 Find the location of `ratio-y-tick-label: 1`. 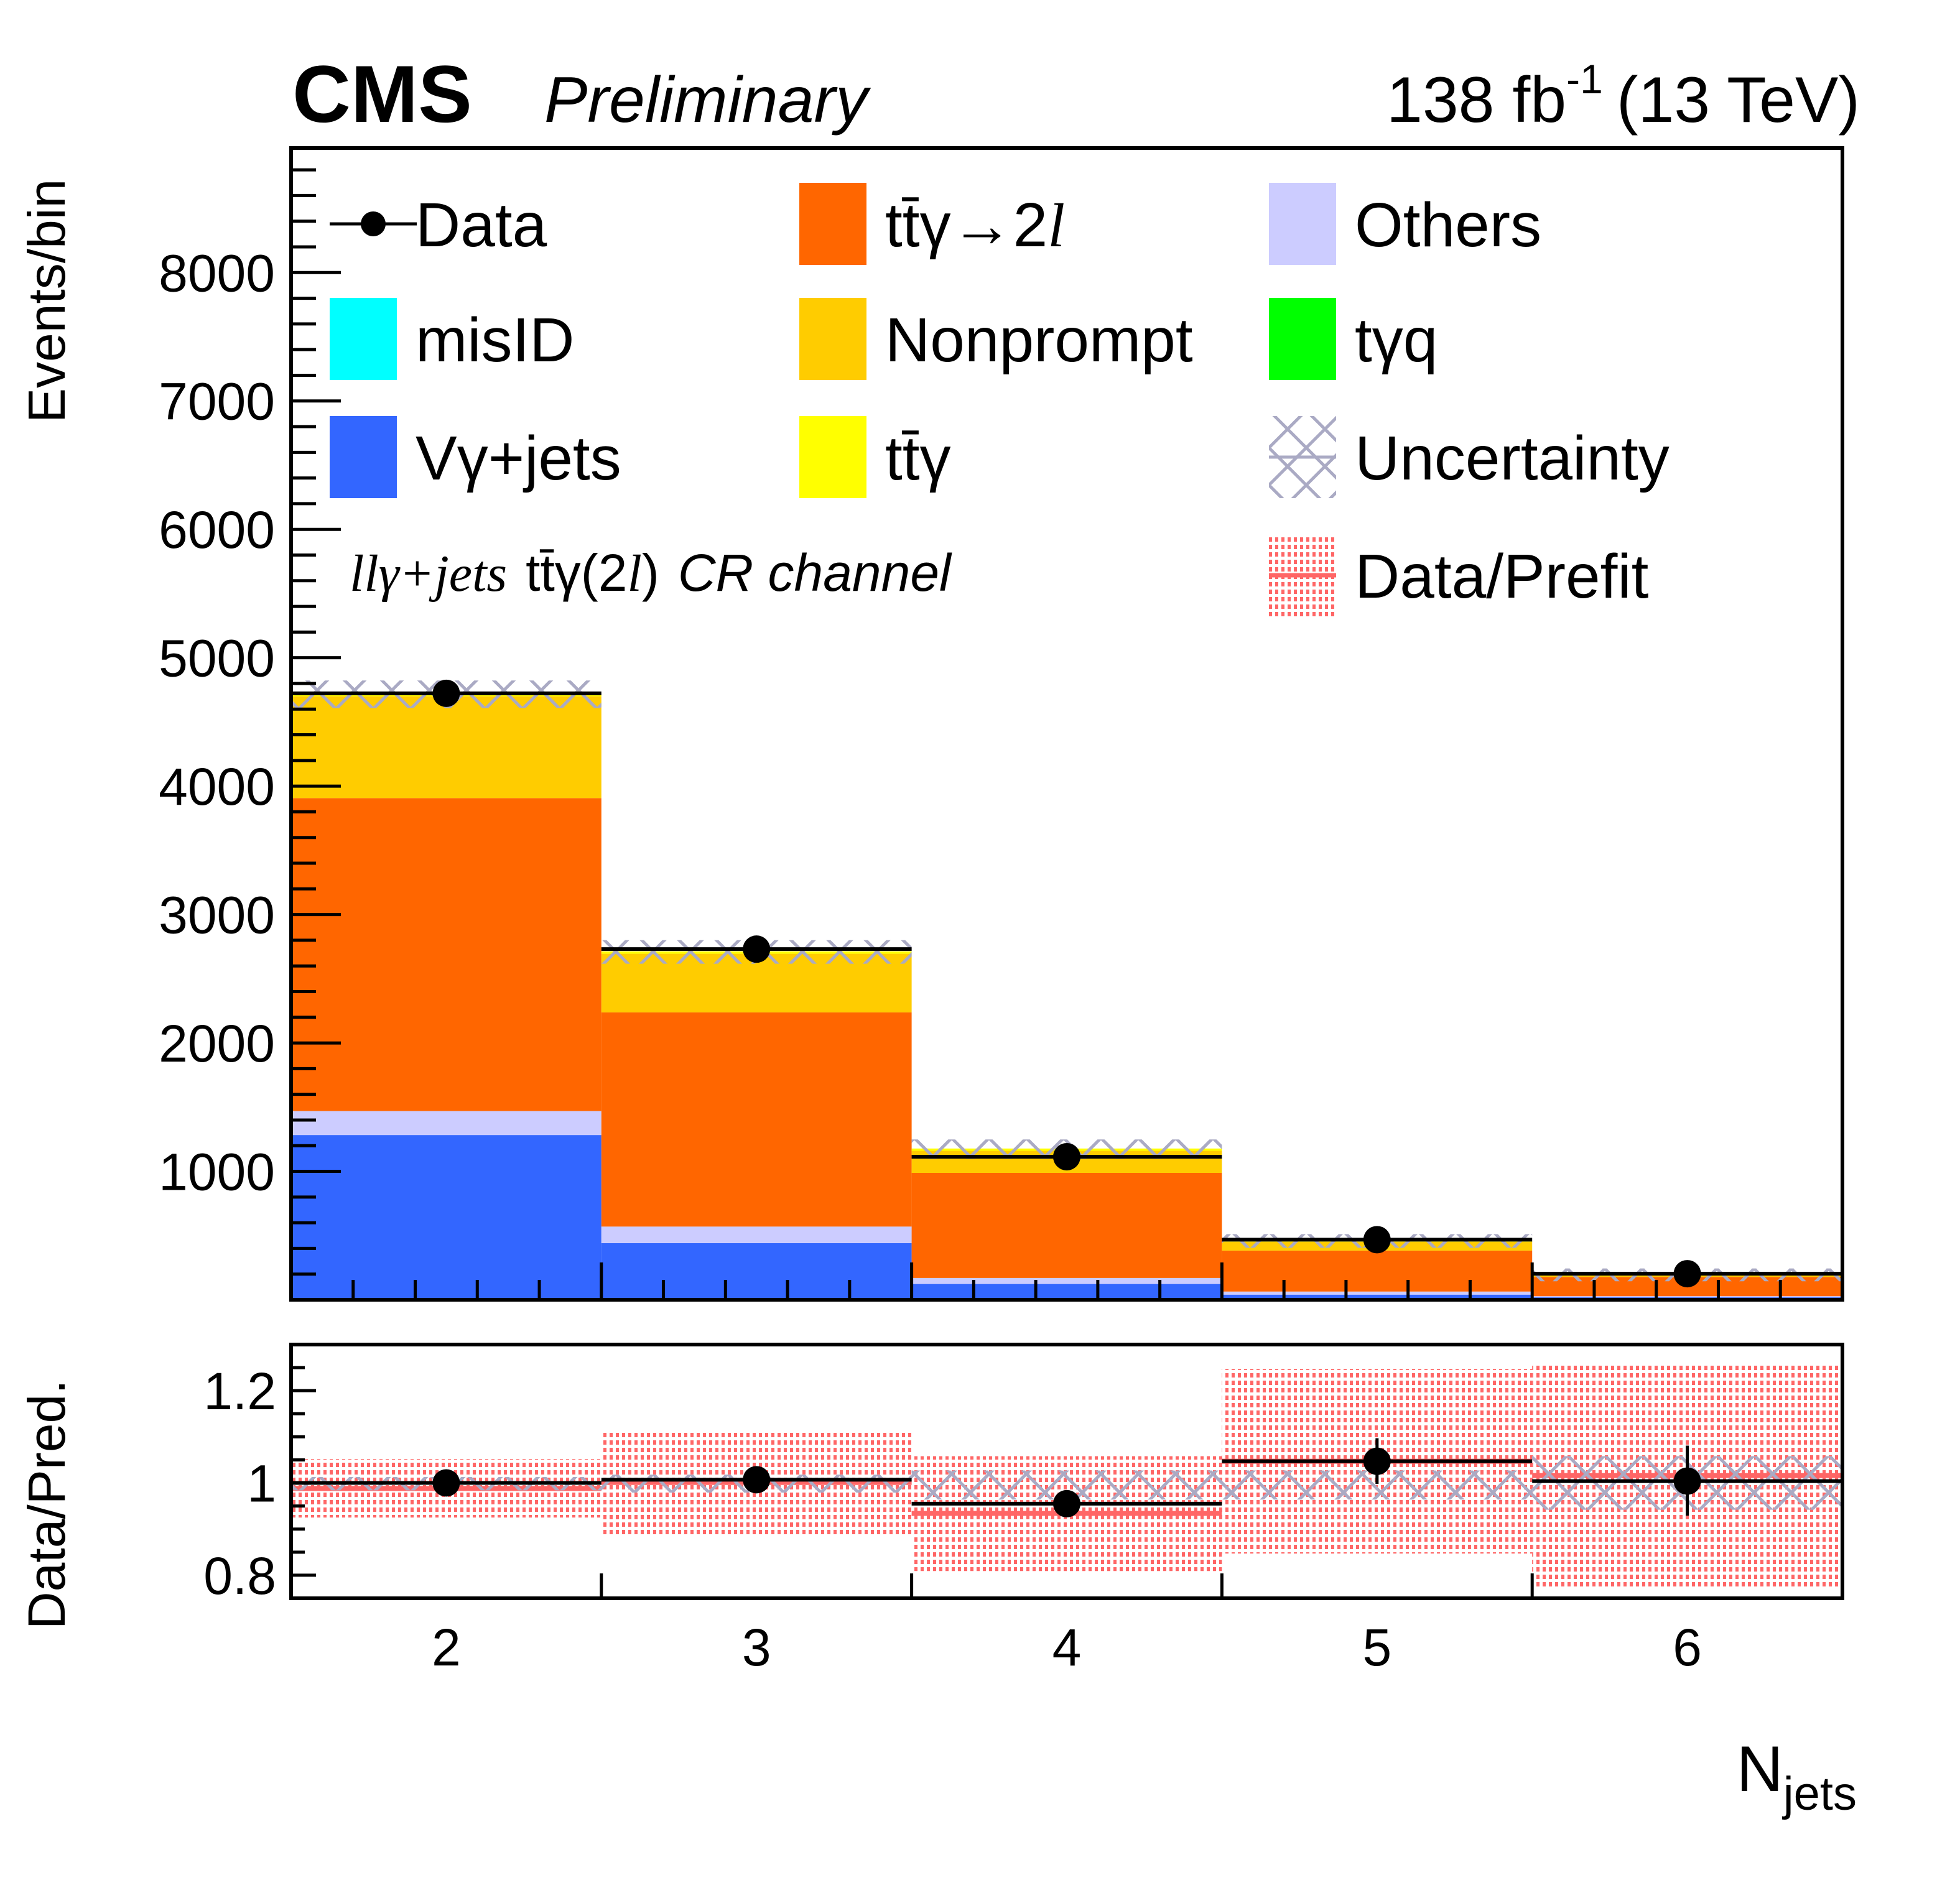

ratio-y-tick-label: 1 is located at coordinates (261, 1484).